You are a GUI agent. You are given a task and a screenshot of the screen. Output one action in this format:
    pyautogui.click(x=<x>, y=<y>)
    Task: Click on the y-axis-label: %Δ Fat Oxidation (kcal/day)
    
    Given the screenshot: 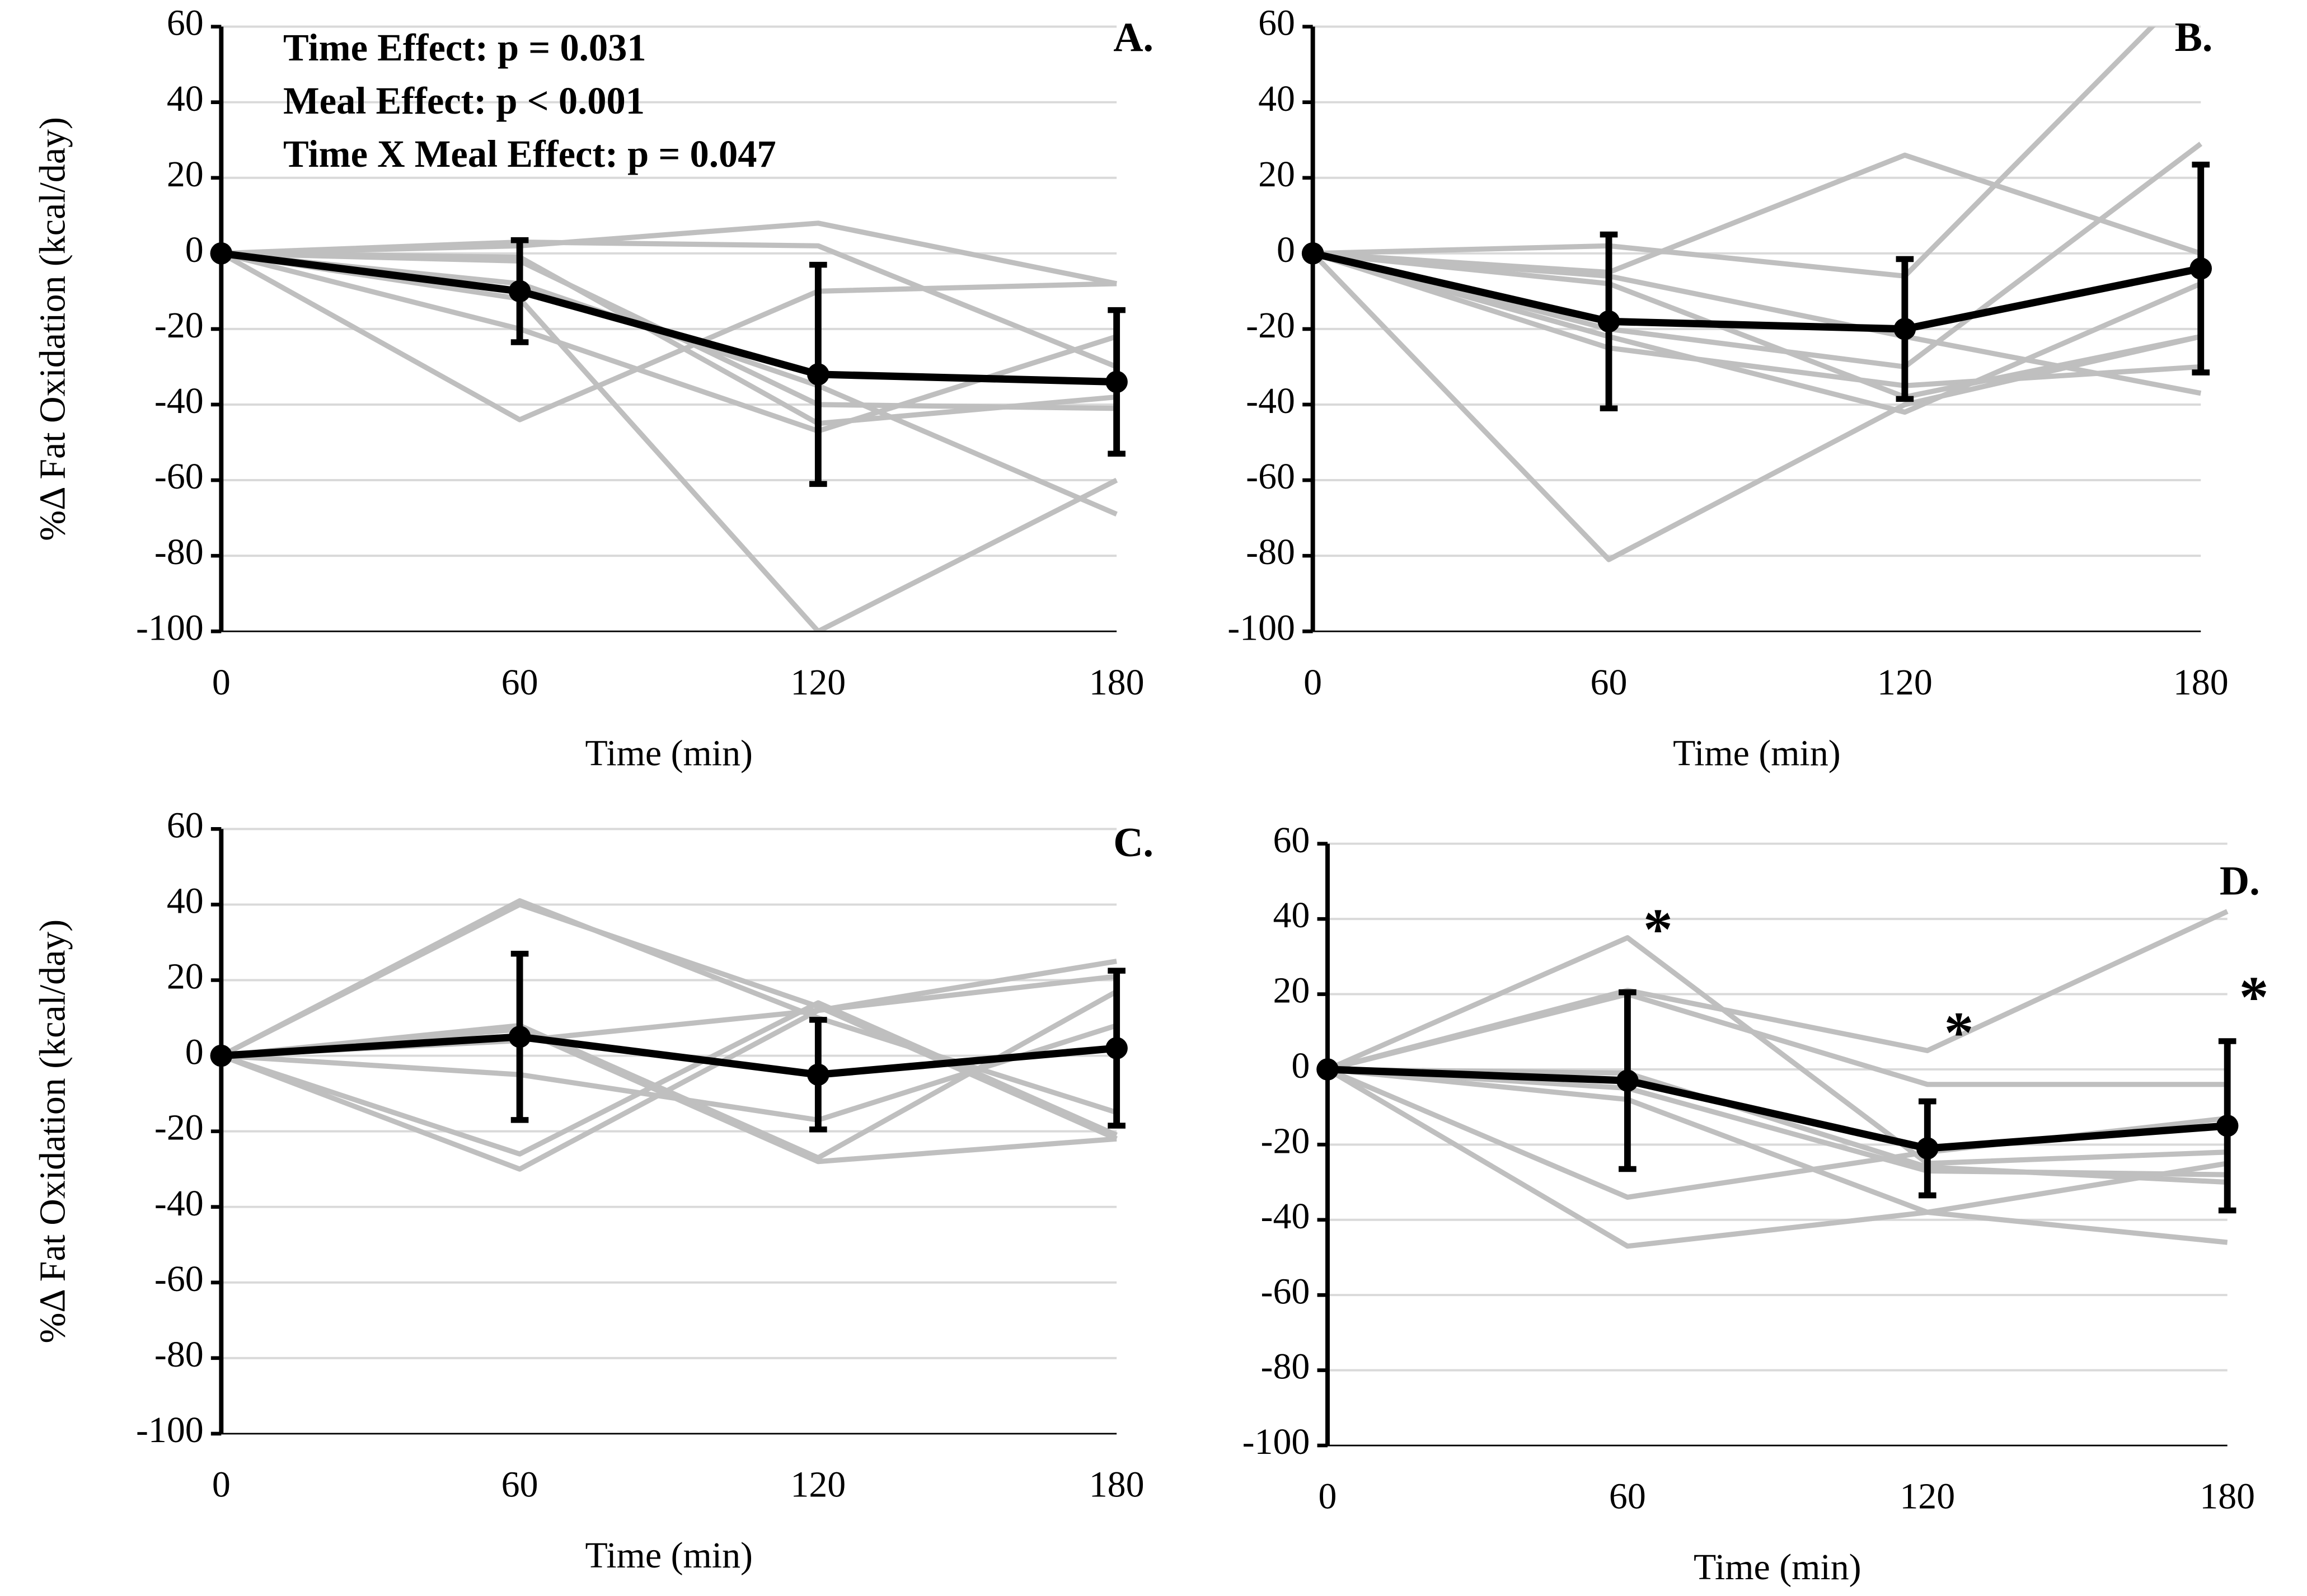 What is the action you would take?
    pyautogui.click(x=53, y=1131)
    